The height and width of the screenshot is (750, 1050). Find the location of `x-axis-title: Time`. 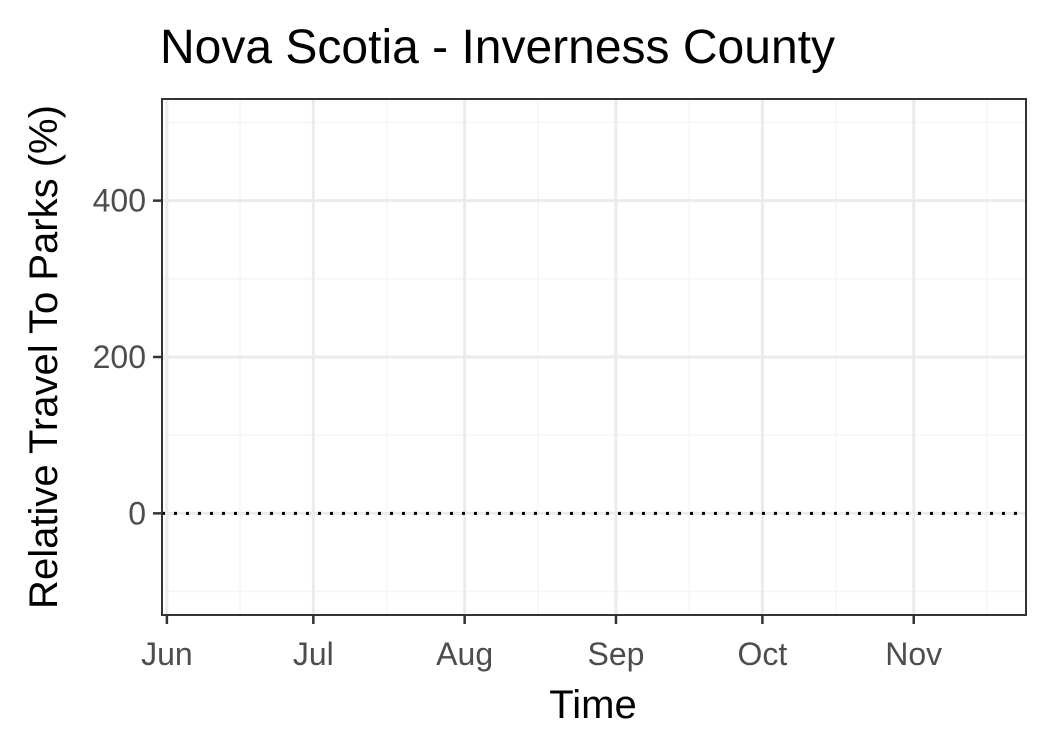

x-axis-title: Time is located at coordinates (592, 705).